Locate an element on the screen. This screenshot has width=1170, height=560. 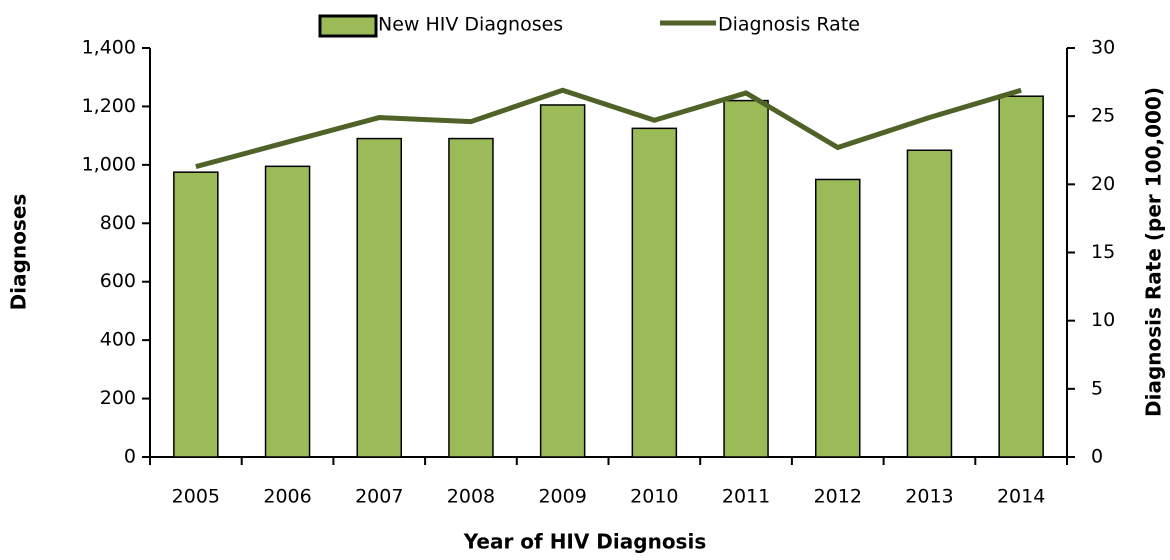
y-tick-label: 800 is located at coordinates (118, 223).